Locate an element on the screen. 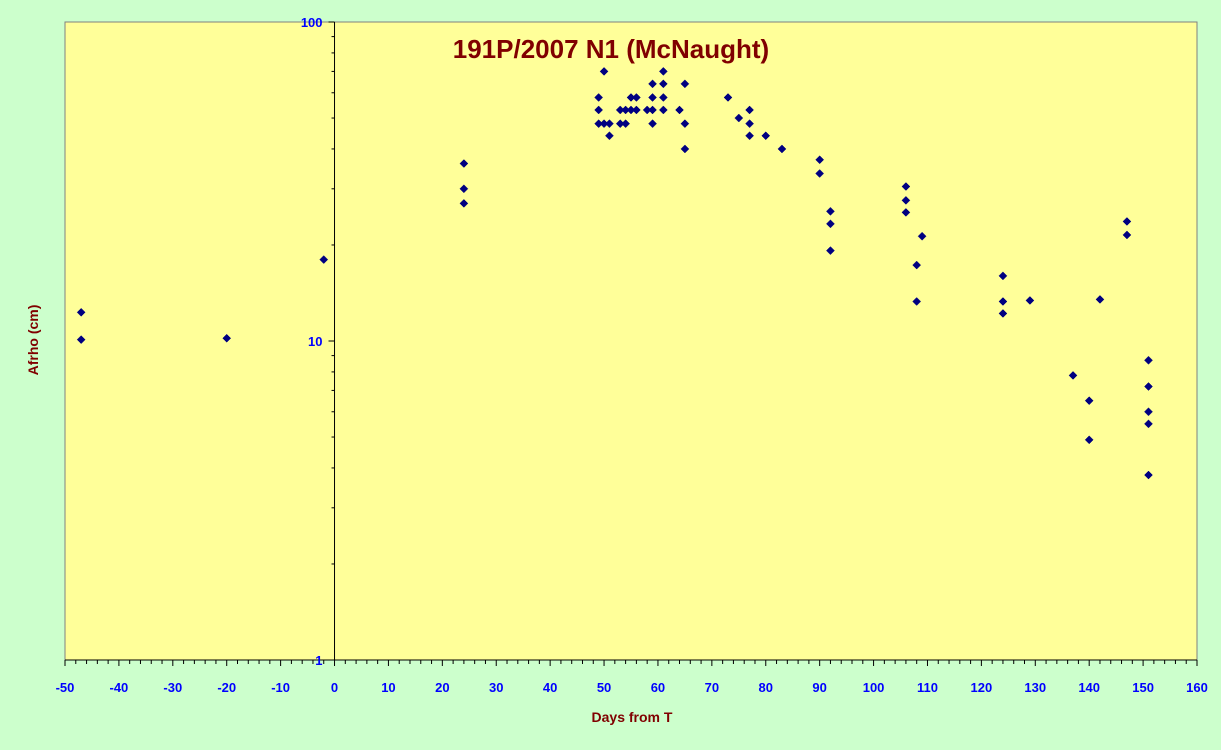 The width and height of the screenshot is (1221, 750). x-tick-label: -40 is located at coordinates (119, 687).